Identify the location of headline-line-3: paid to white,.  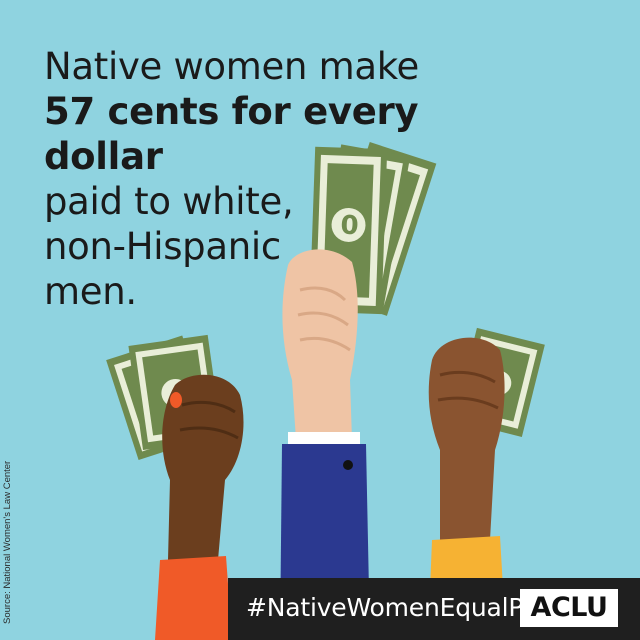
(169, 201).